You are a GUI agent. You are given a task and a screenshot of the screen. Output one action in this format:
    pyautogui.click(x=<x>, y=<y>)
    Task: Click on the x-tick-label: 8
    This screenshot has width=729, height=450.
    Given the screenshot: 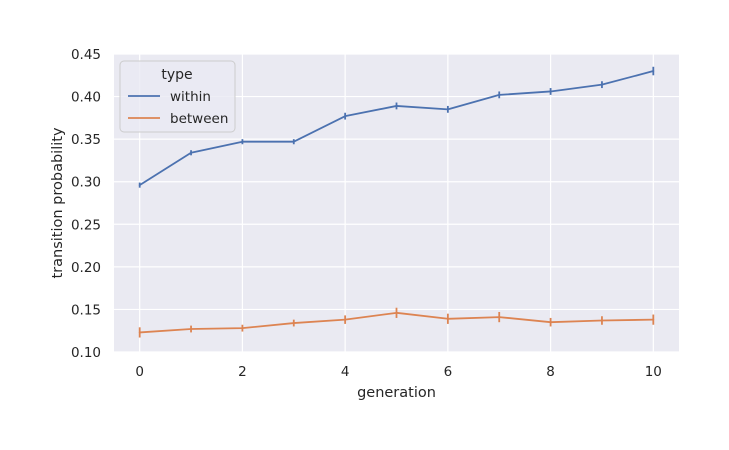 What is the action you would take?
    pyautogui.click(x=550, y=372)
    